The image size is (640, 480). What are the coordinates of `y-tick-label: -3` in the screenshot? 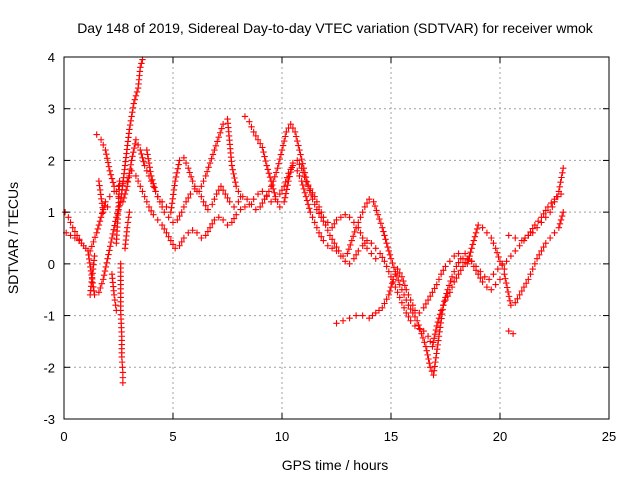 It's located at (49, 419).